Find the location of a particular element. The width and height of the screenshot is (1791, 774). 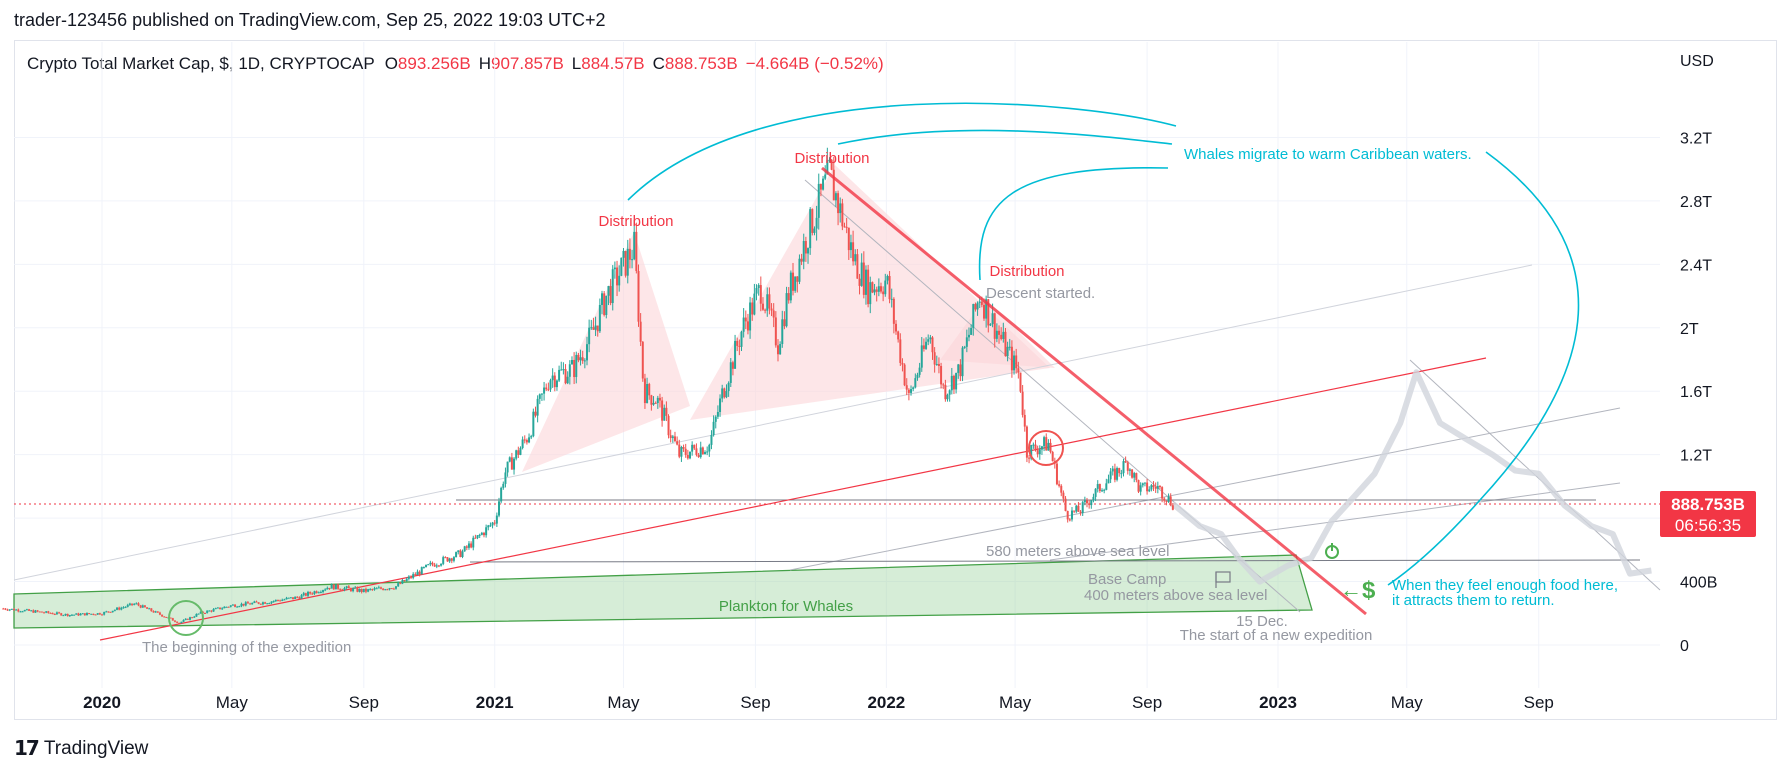

base-camp-label: Base Camp is located at coordinates (1127, 579).